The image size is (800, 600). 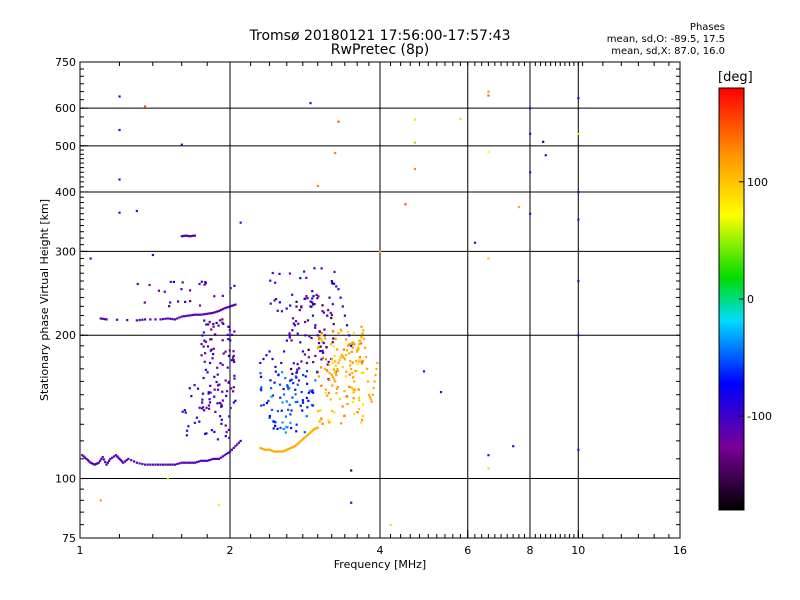 What do you see at coordinates (380, 50) in the screenshot?
I see `chart-subtitle: RwPretec (8p)` at bounding box center [380, 50].